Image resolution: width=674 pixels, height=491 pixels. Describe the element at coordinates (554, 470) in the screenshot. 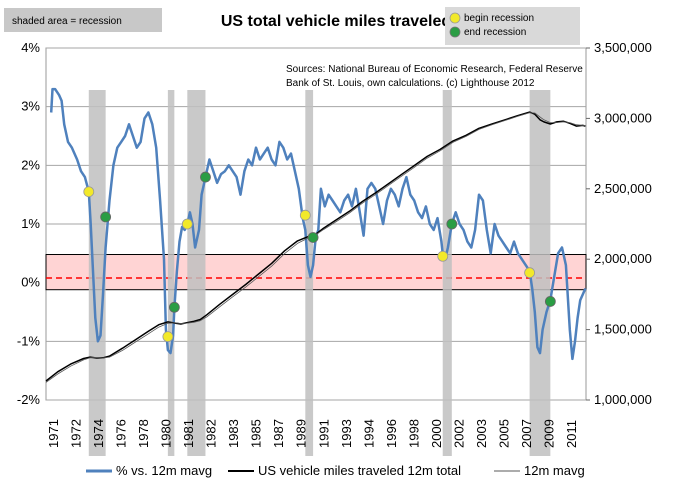

I see `legend-label-mavg: 12m mavg` at that location.